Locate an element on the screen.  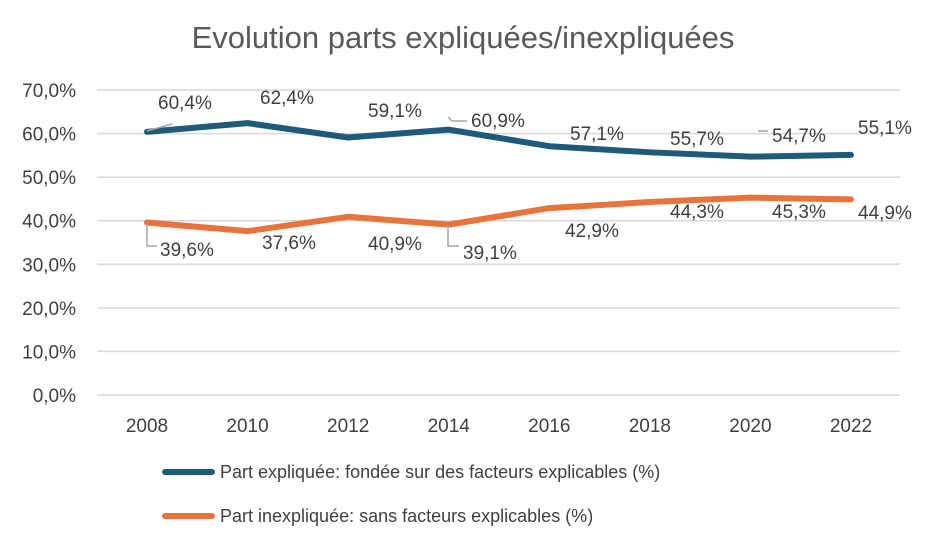
x-tick-label: 2010 is located at coordinates (247, 426).